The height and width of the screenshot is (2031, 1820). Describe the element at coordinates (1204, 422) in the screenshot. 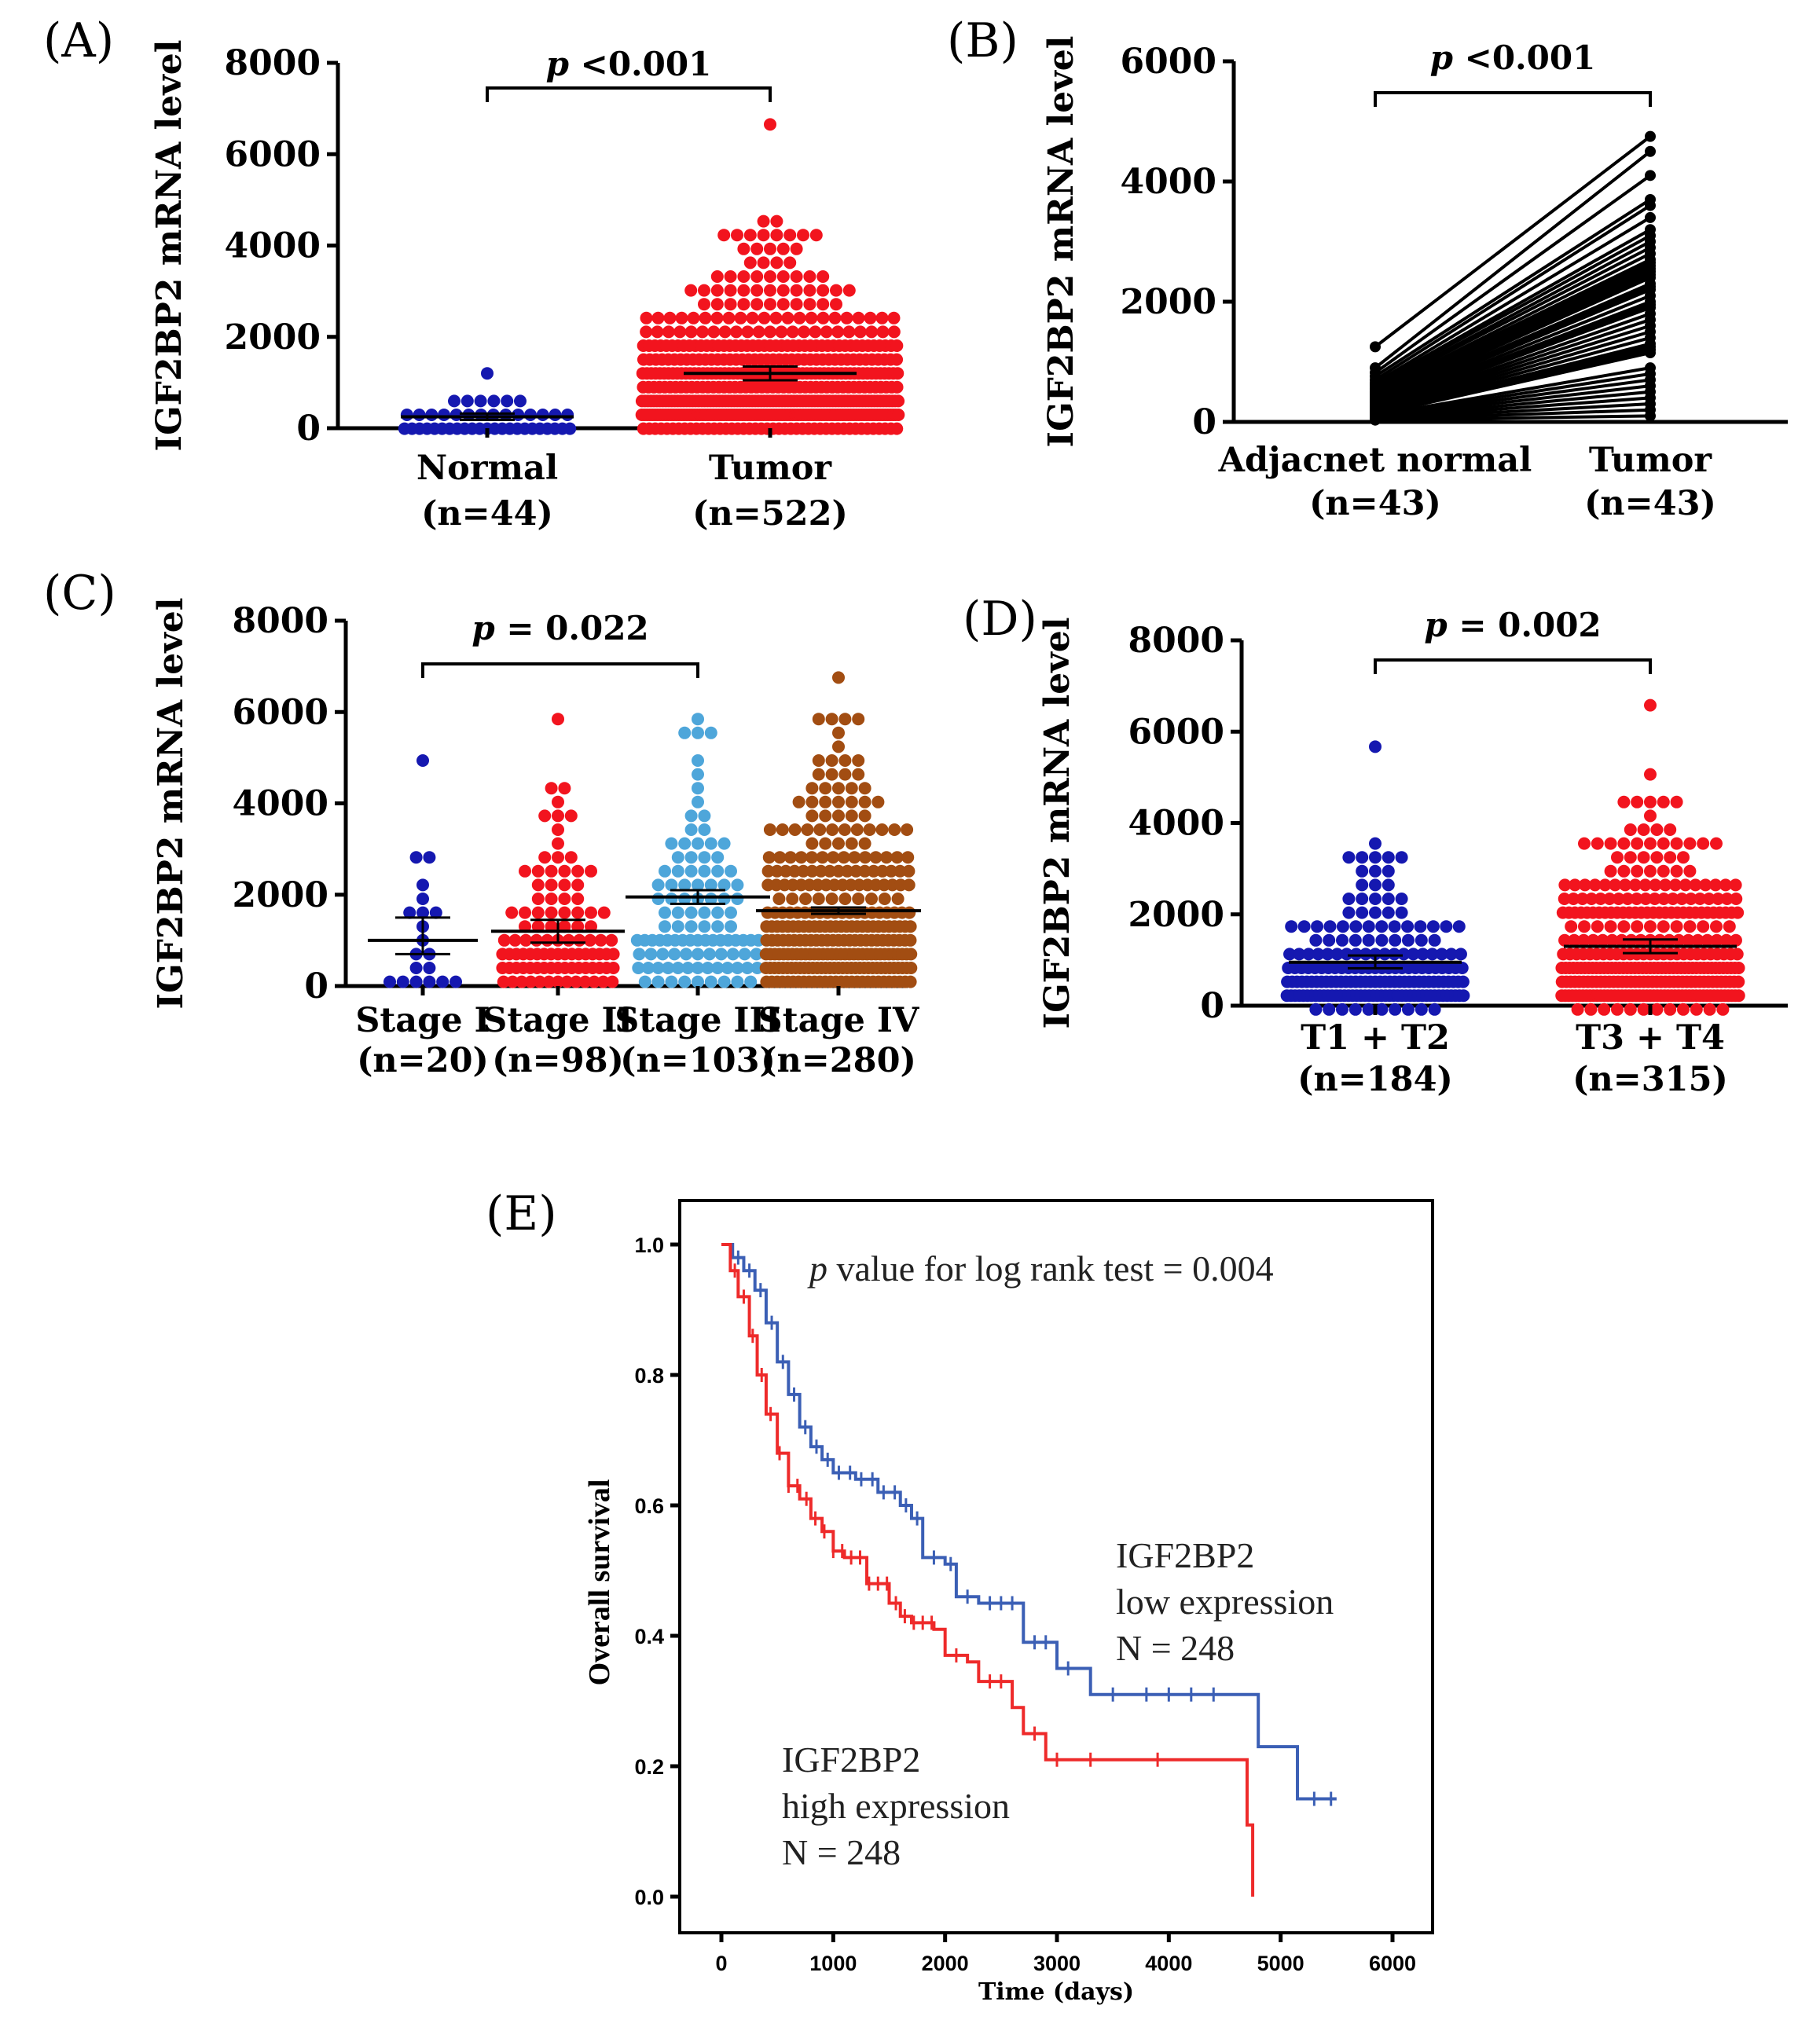

I see `y-tick-label: 0` at that location.